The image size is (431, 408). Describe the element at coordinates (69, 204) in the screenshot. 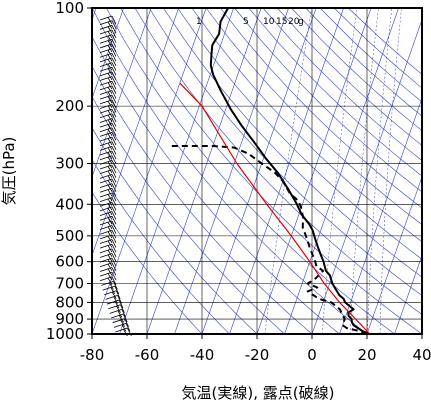

I see `y-tick-label: 400` at that location.